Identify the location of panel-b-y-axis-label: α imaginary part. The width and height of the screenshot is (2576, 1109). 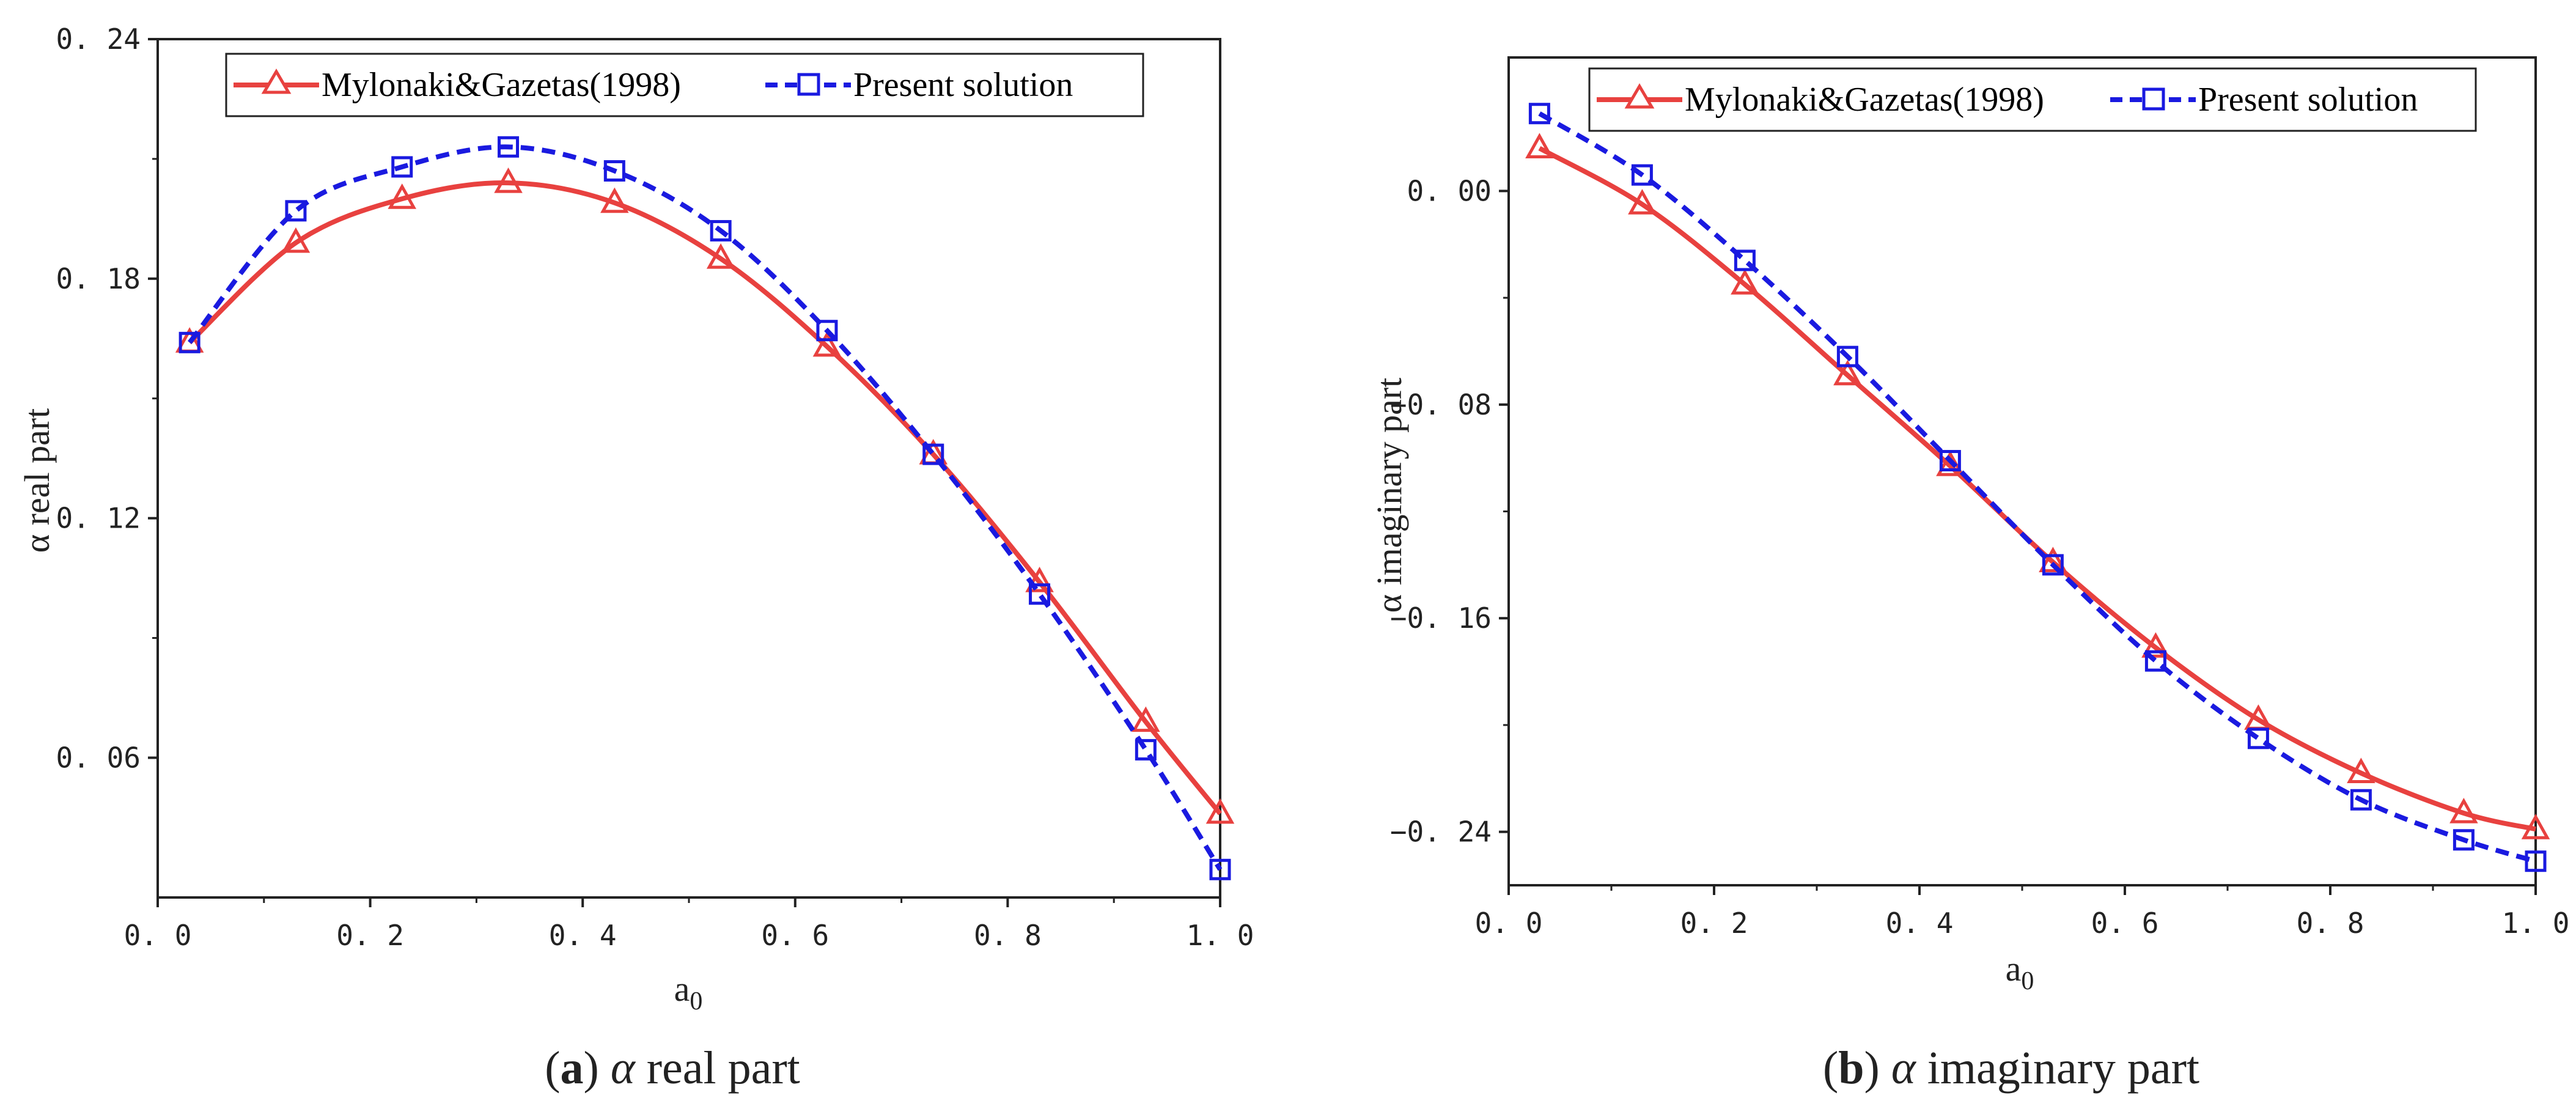
(1389, 496).